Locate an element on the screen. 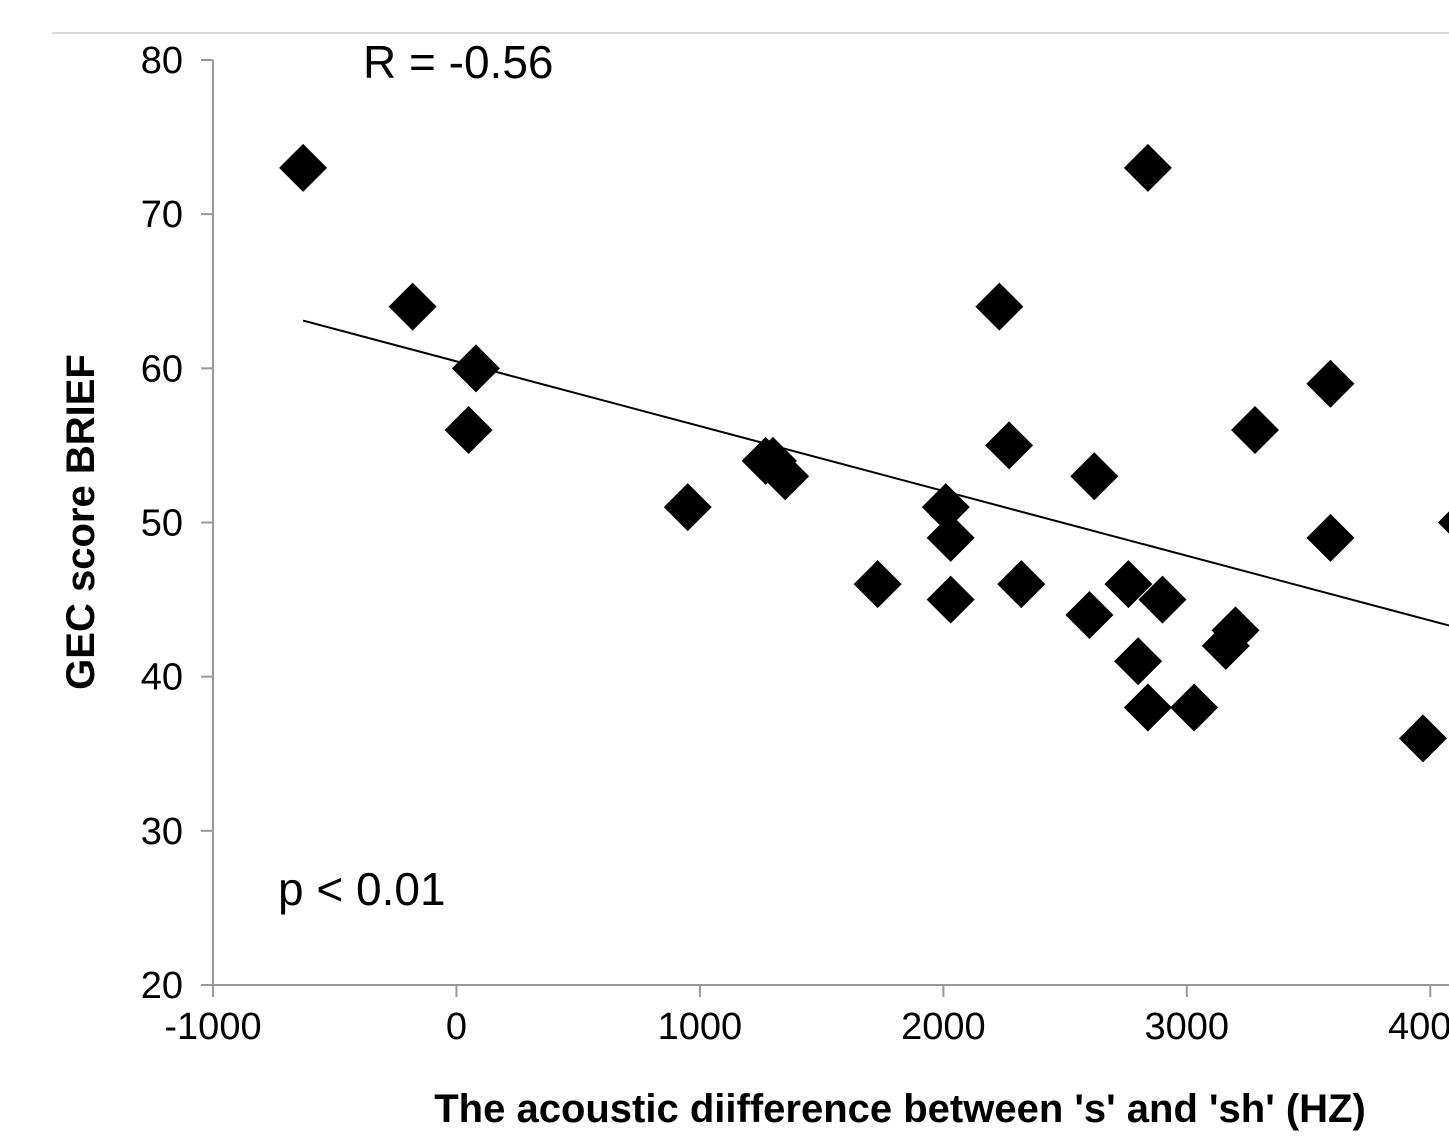 This screenshot has height=1142, width=1449. x-axis: -1000 0 1000 2000 3000 4000 is located at coordinates (806, 1016).